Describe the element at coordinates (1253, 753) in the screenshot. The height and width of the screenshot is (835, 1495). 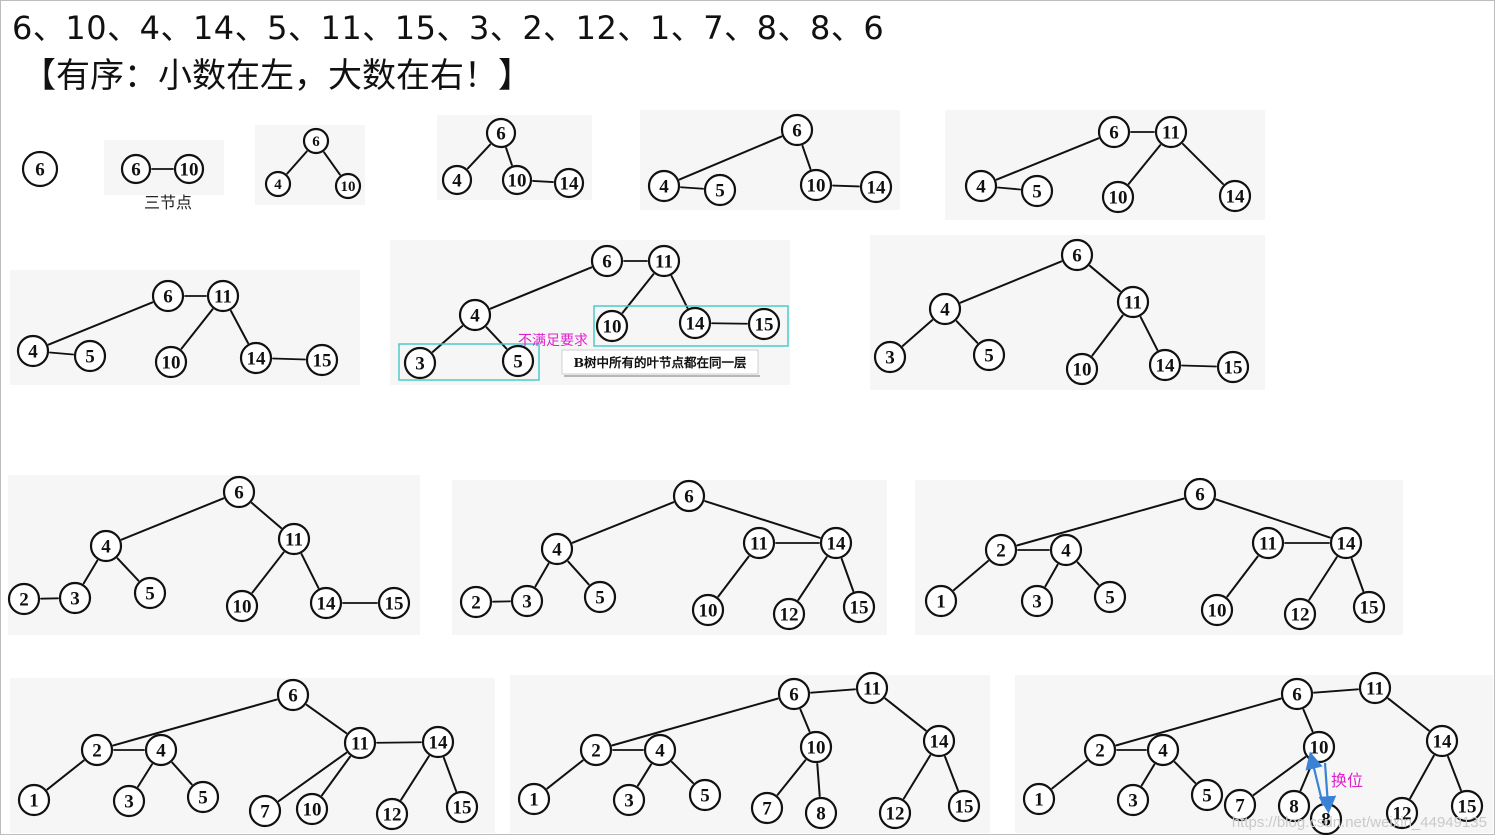
I see `tree-step-15: 6 11 2 4 10 14 1 3 5 7 8 8 12 15` at that location.